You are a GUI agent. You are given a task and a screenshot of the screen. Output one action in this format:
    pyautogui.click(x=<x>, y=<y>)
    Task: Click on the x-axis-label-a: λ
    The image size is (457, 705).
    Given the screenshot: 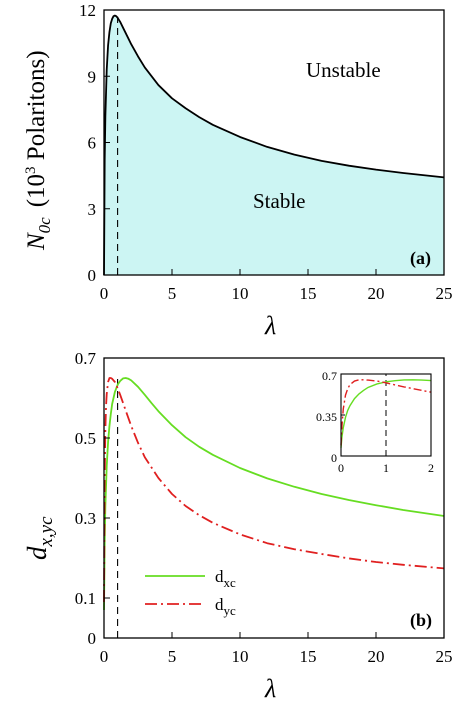 What is the action you would take?
    pyautogui.click(x=270, y=325)
    